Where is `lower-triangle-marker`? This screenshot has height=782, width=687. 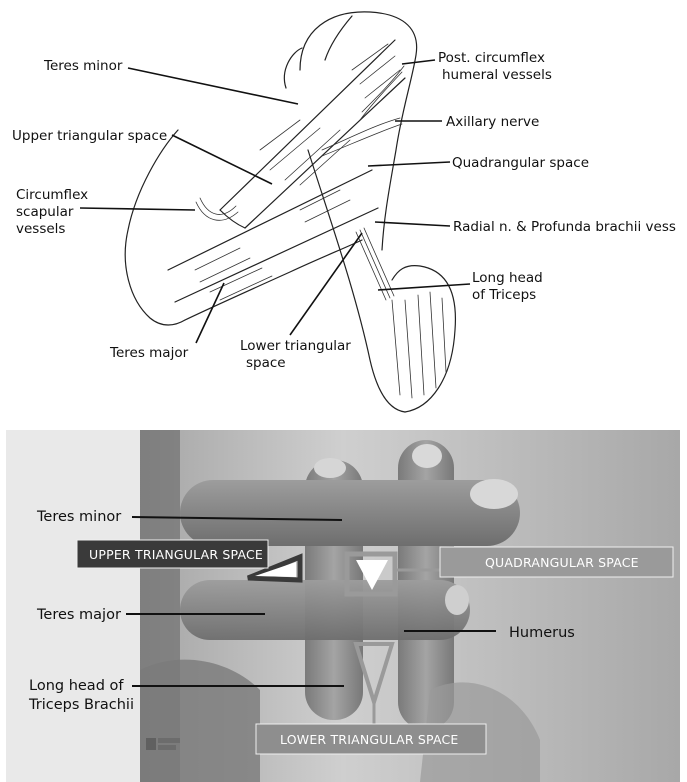 lower-triangle-marker is located at coordinates (374, 675).